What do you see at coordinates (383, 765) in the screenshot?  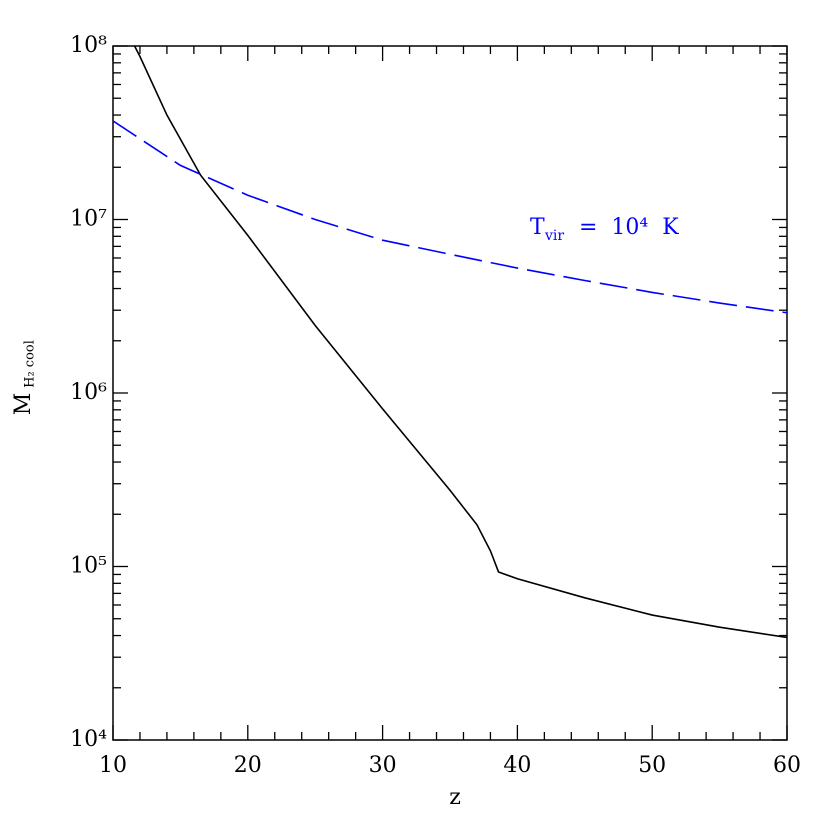 I see `x-tick-label: 30` at bounding box center [383, 765].